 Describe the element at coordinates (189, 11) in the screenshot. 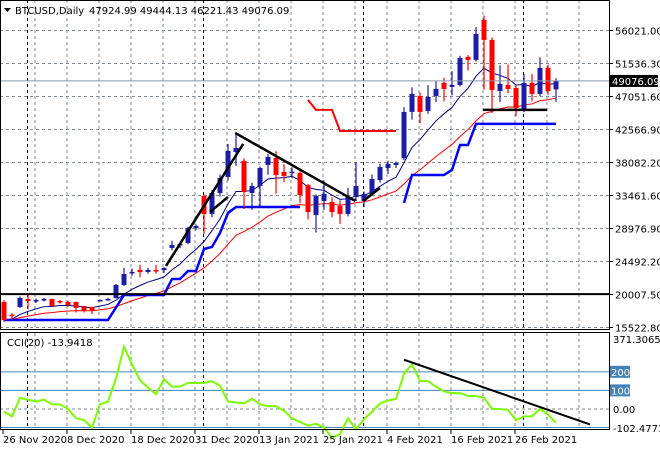

I see `ohlc-readout: 47924.99 49444.13 46221.43 49076.09` at that location.